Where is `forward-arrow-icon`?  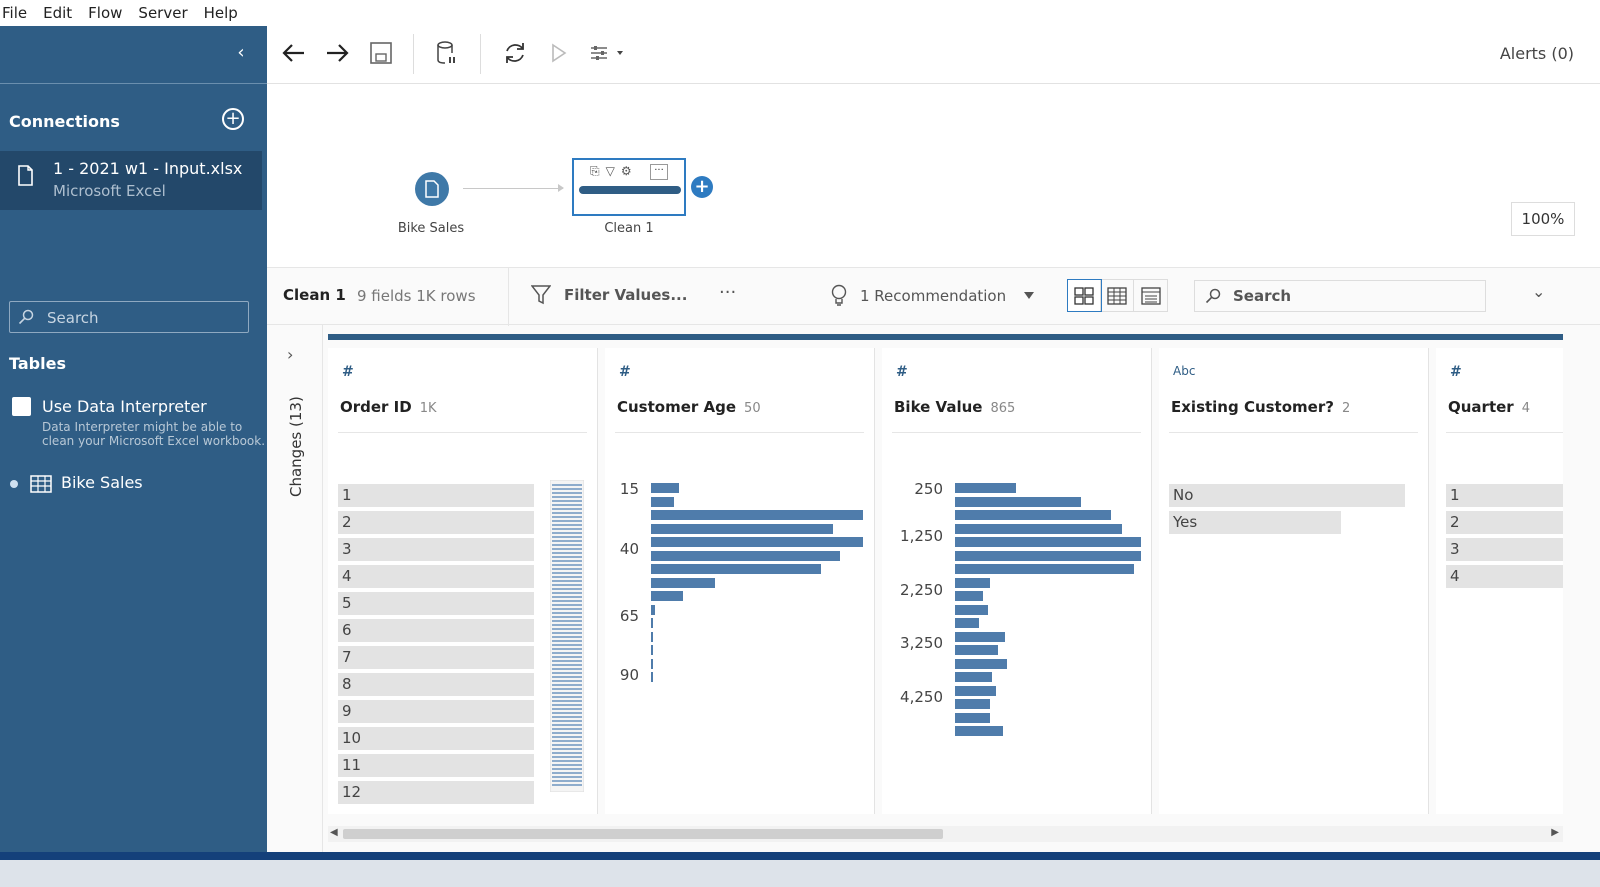
forward-arrow-icon is located at coordinates (337, 53).